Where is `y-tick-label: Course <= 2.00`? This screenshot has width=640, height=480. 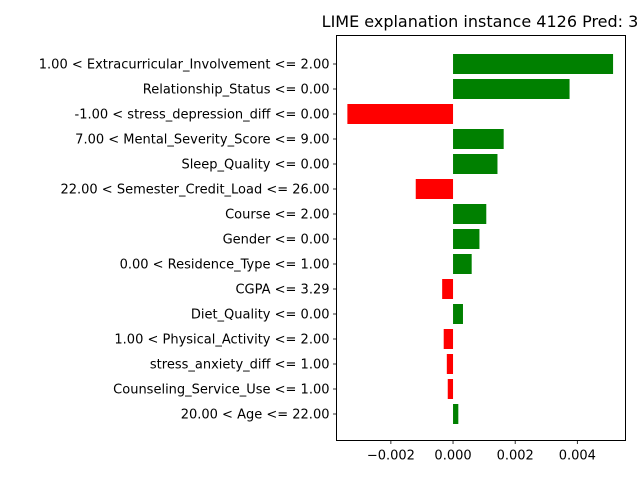 y-tick-label: Course <= 2.00 is located at coordinates (277, 215).